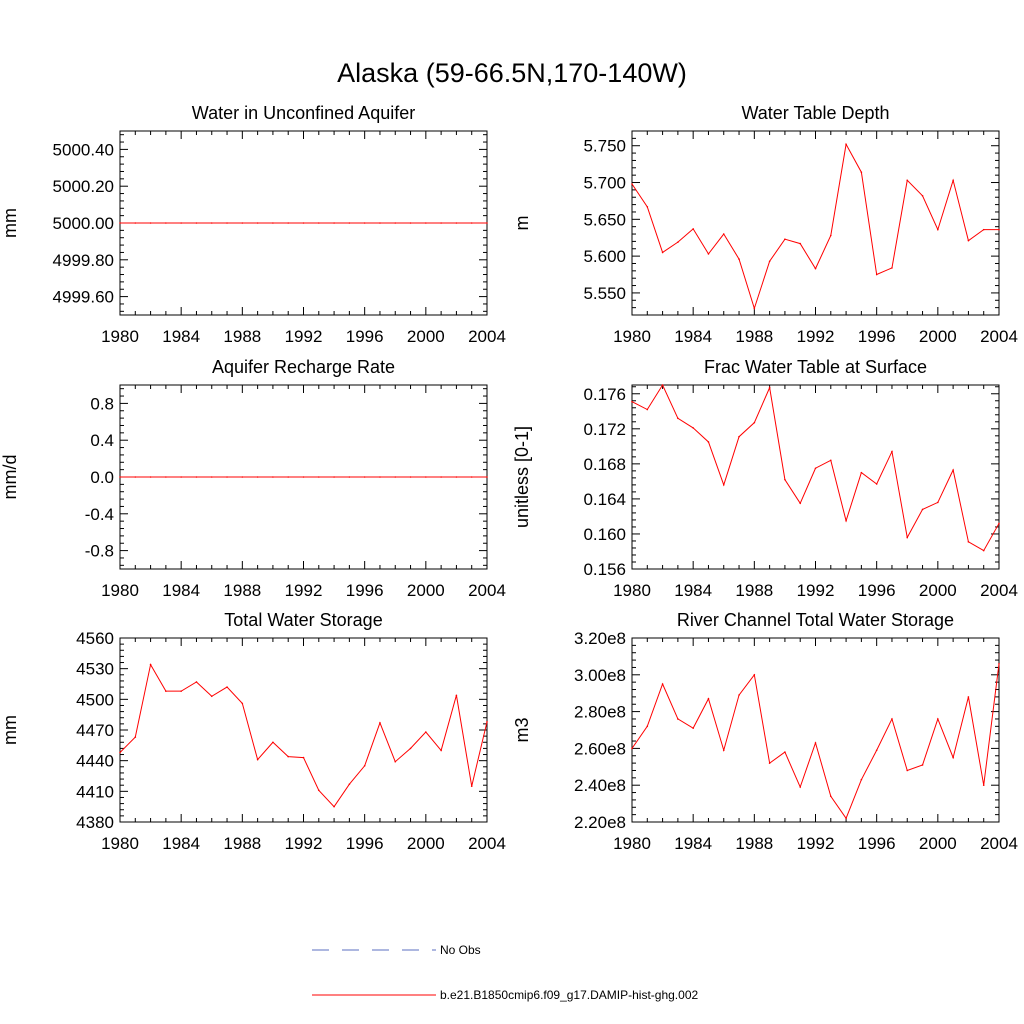 This screenshot has width=1024, height=1024. Describe the element at coordinates (604, 256) in the screenshot. I see `y-tick-label: 5.600` at that location.